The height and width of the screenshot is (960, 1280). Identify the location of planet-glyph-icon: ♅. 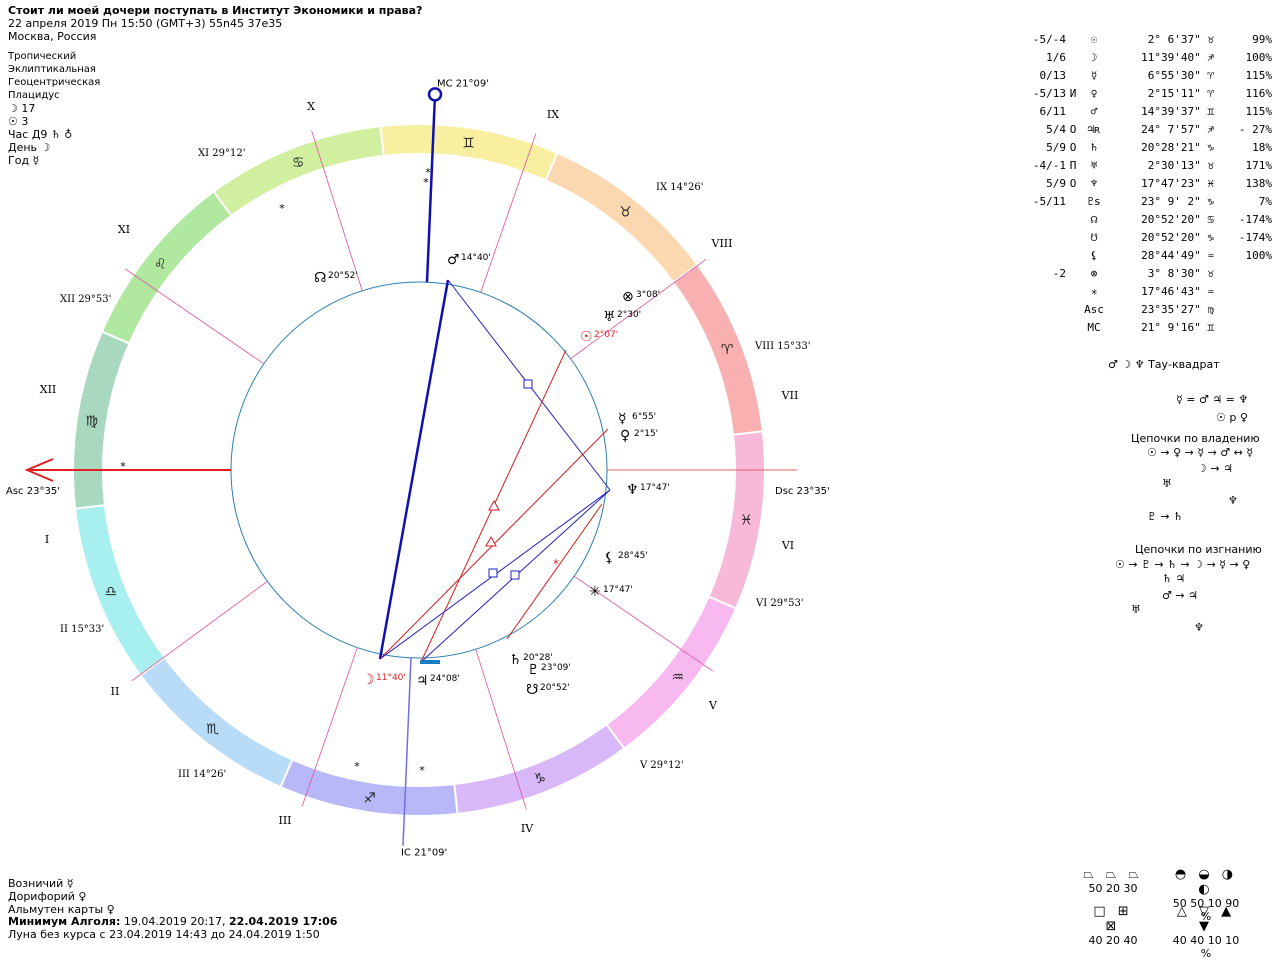
(609, 317).